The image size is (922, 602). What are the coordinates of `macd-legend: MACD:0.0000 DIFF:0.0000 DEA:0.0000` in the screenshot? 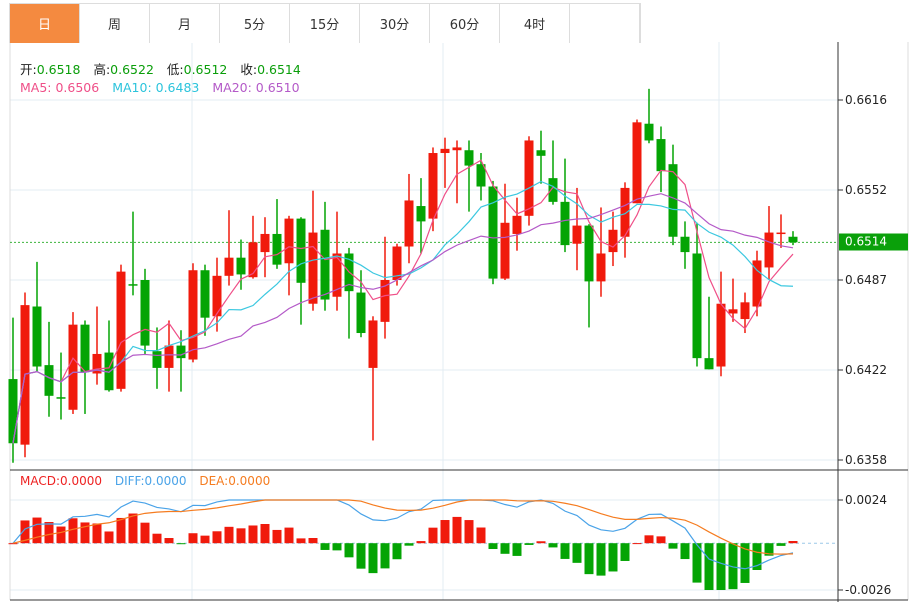 It's located at (149, 481).